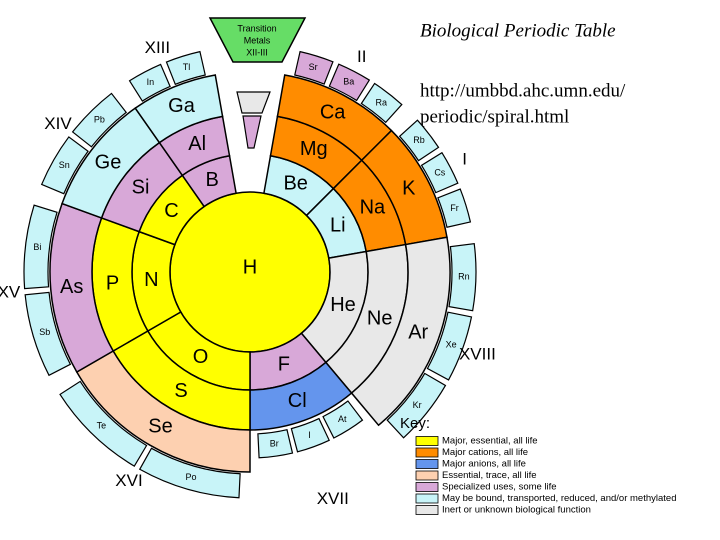  Describe the element at coordinates (464, 159) in the screenshot. I see `group-numeral: I` at that location.